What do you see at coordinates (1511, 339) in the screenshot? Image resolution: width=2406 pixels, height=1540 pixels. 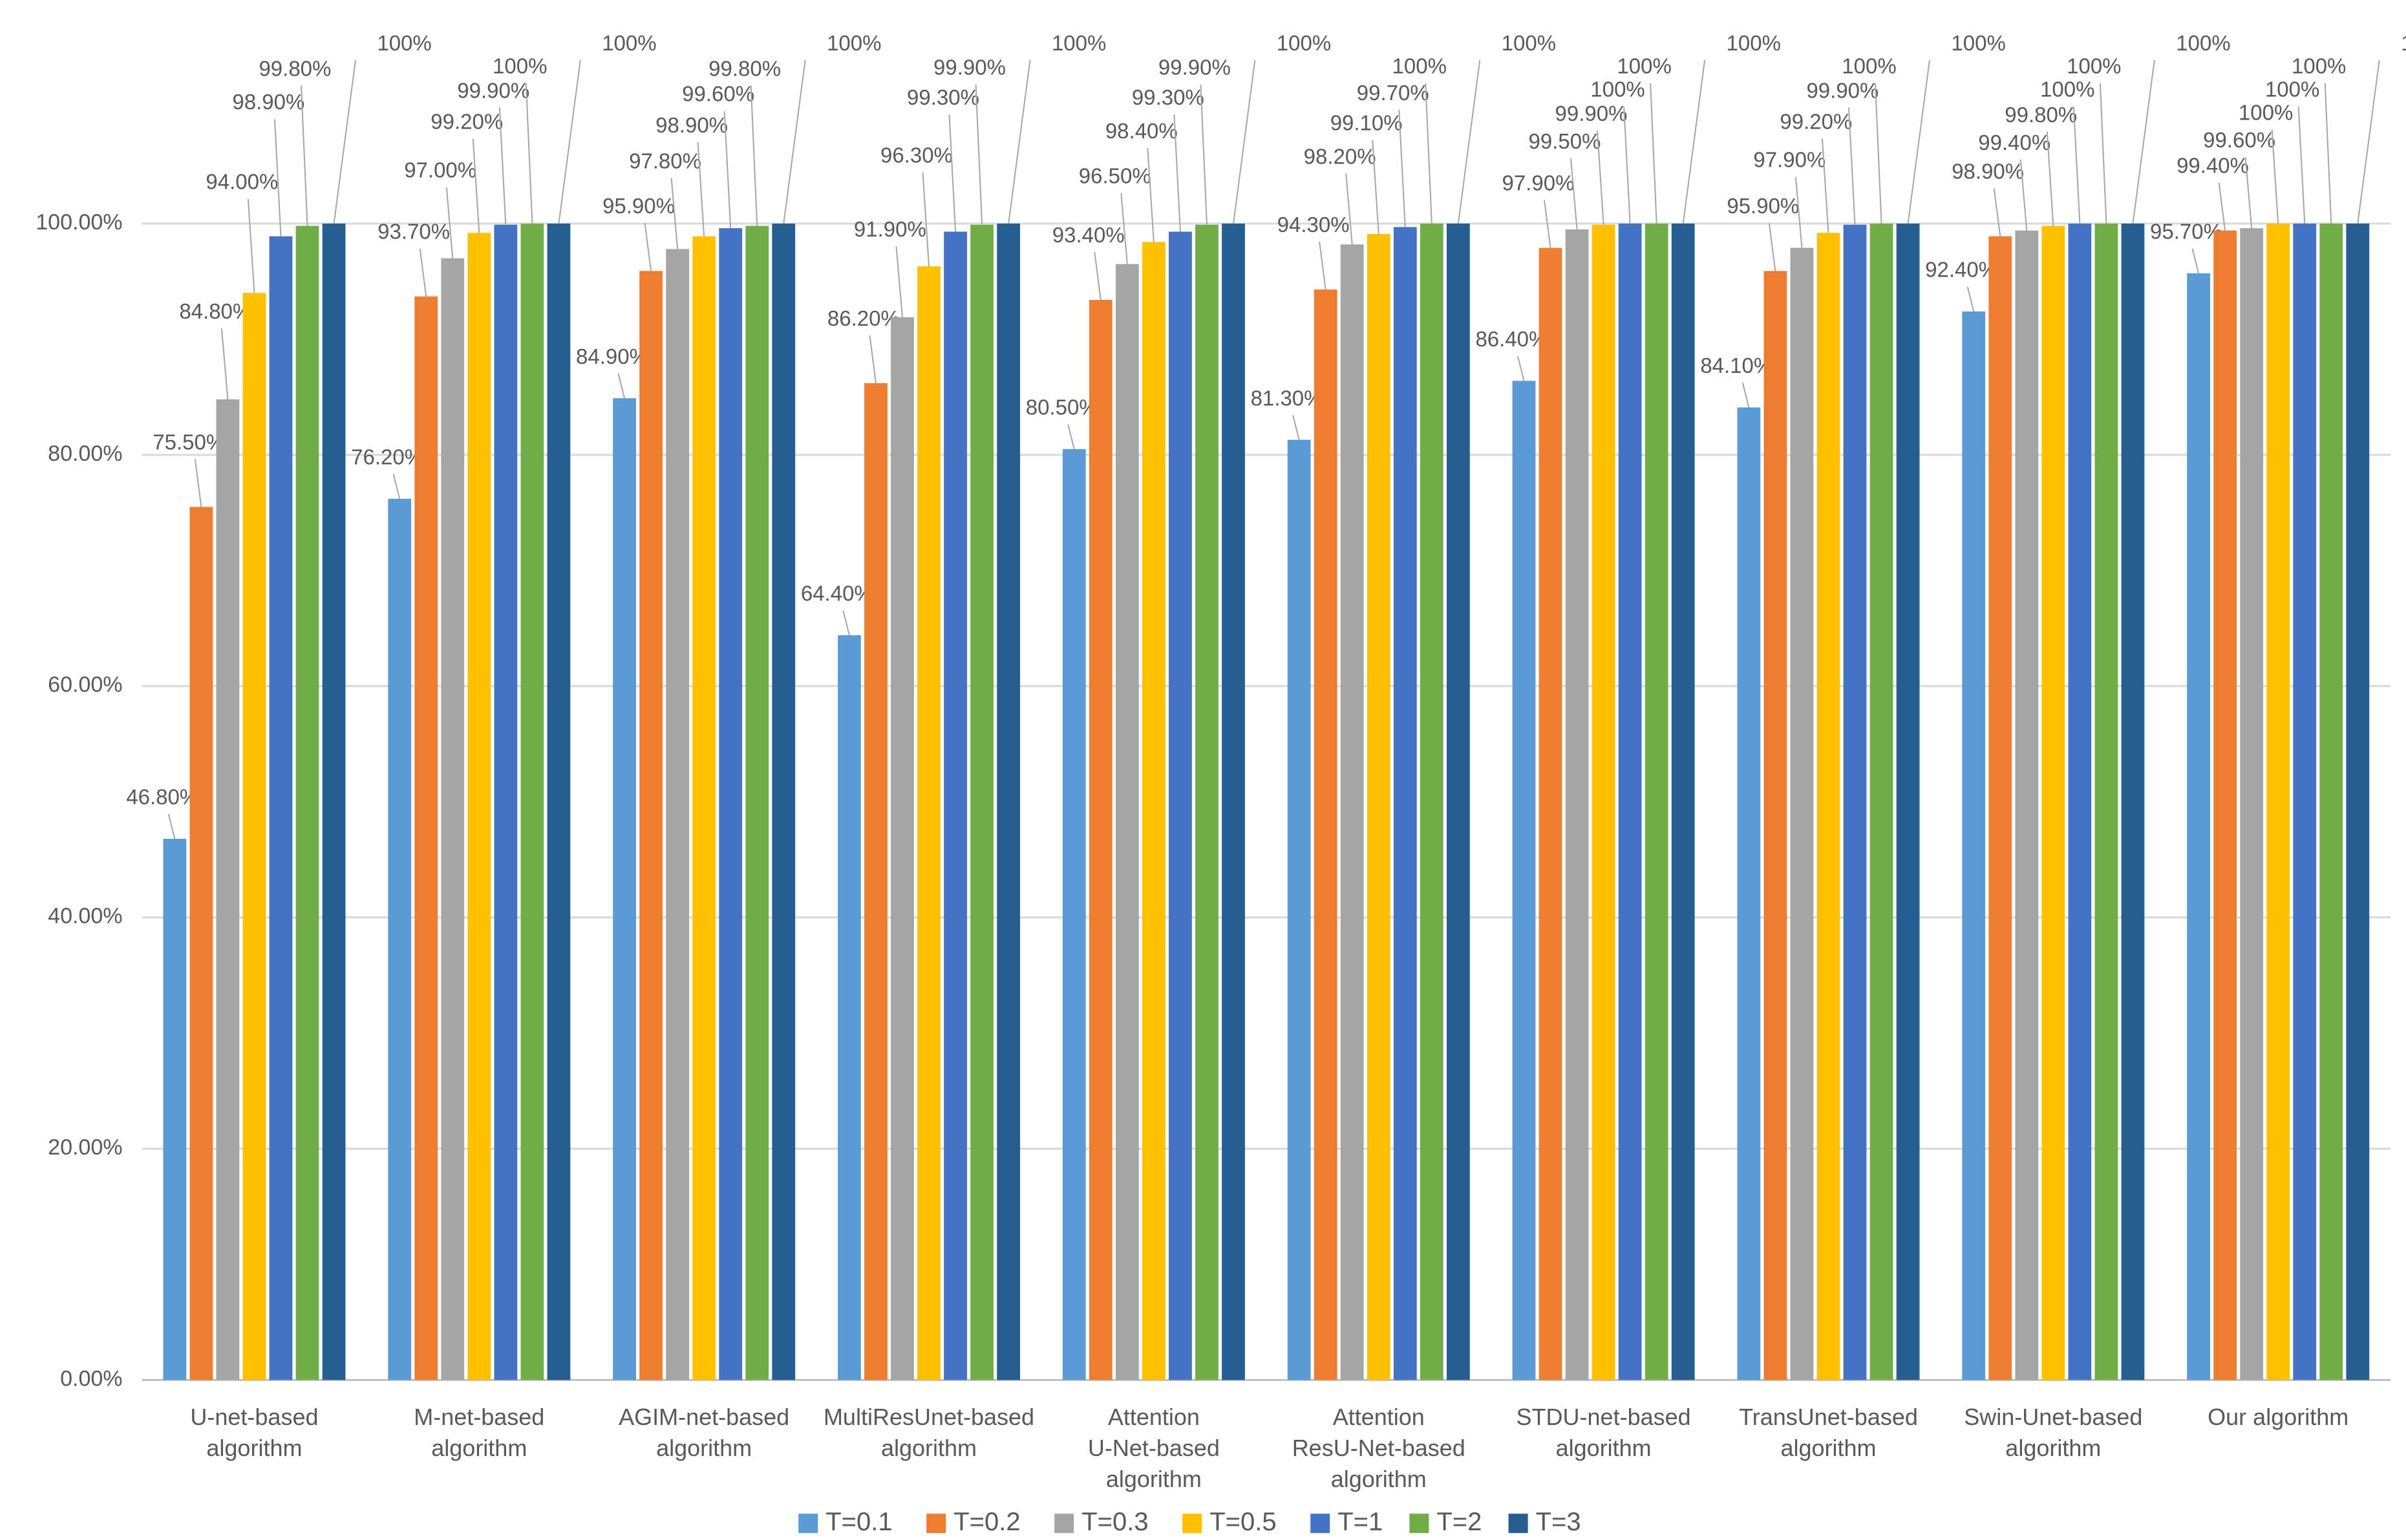 I see `data-label: 86.40%` at bounding box center [1511, 339].